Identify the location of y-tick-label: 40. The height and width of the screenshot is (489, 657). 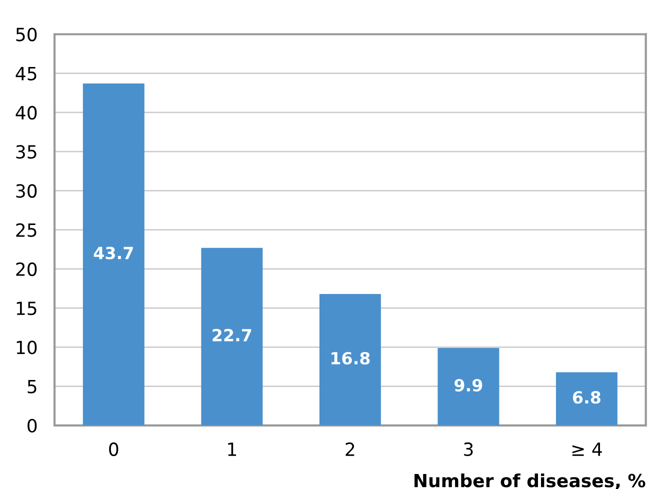
(26, 113).